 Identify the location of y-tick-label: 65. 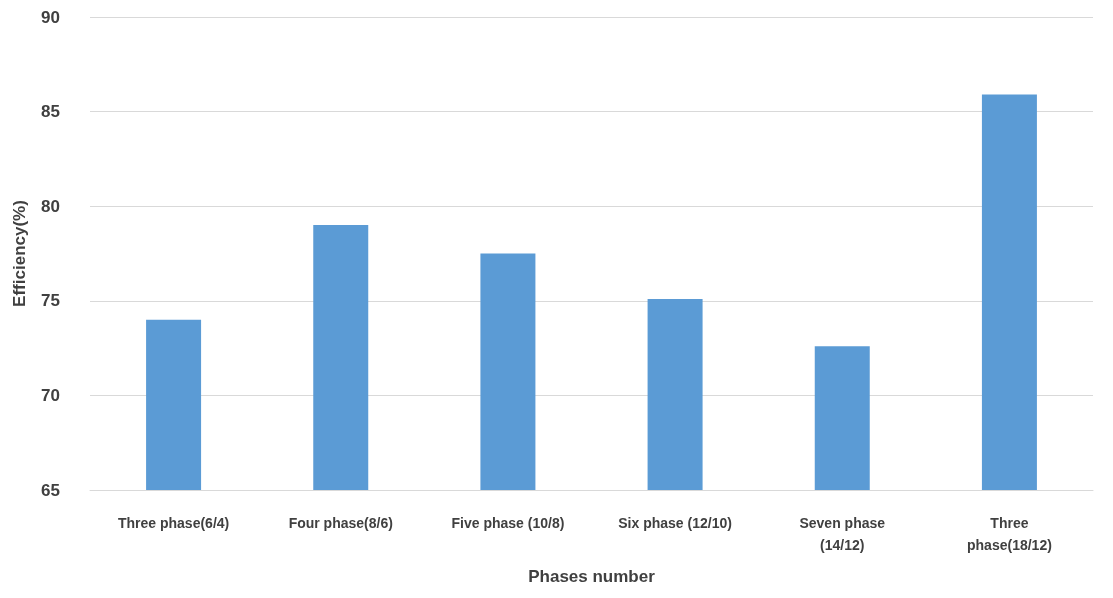
(50, 490).